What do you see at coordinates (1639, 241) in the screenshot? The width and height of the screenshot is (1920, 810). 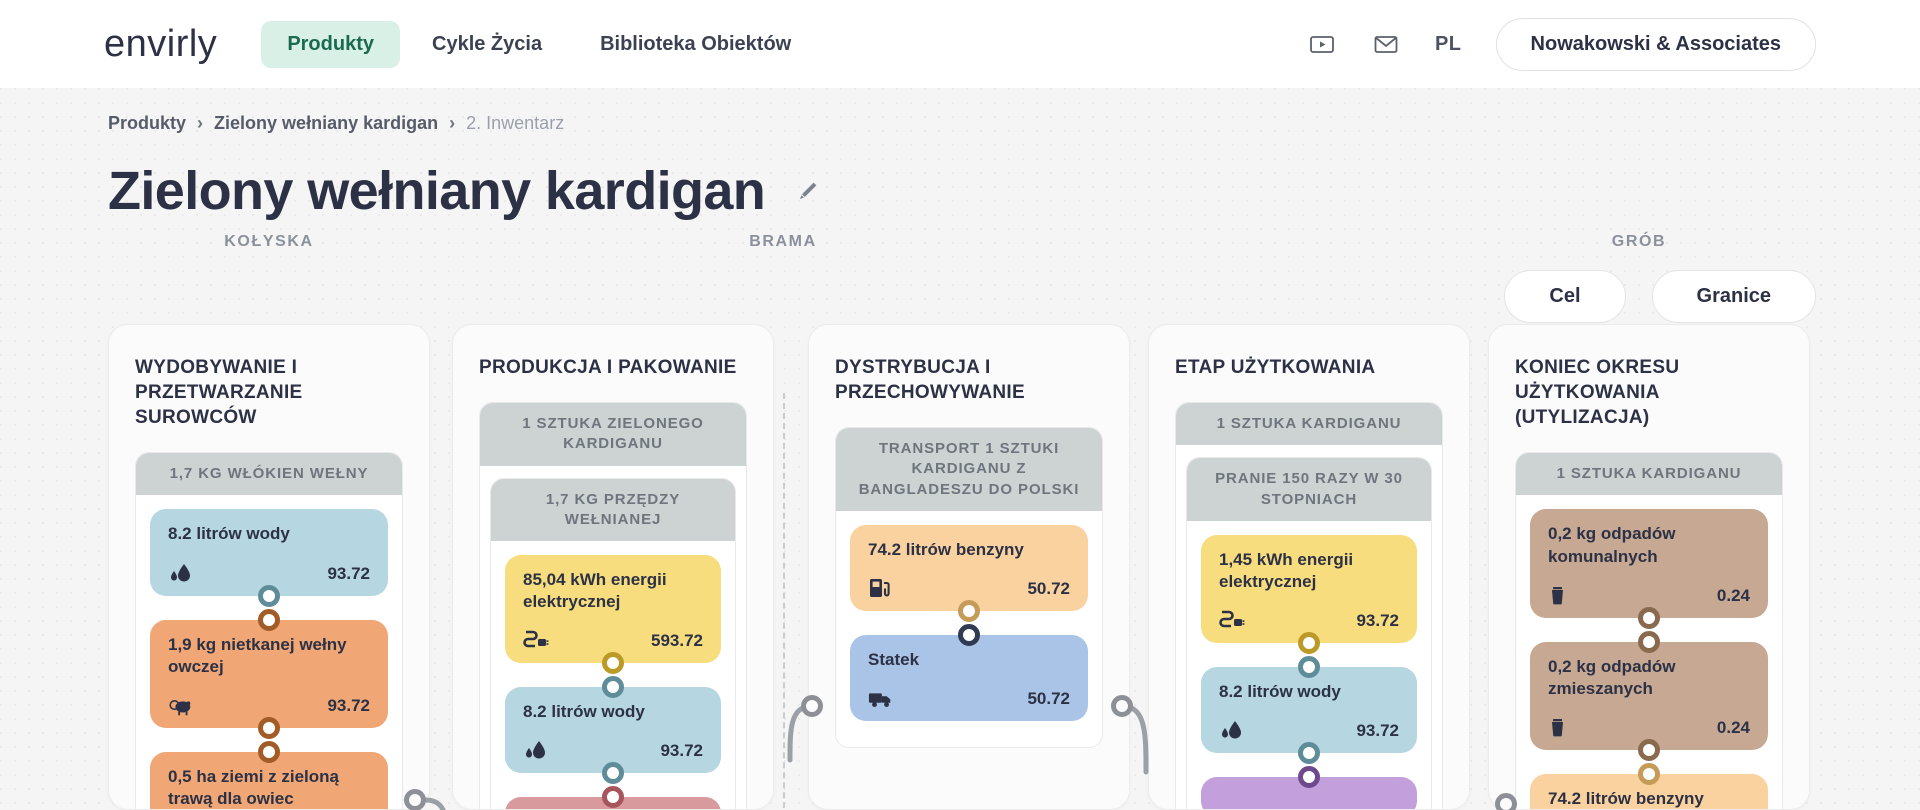 I see `stage-label-grob: GRÓB` at bounding box center [1639, 241].